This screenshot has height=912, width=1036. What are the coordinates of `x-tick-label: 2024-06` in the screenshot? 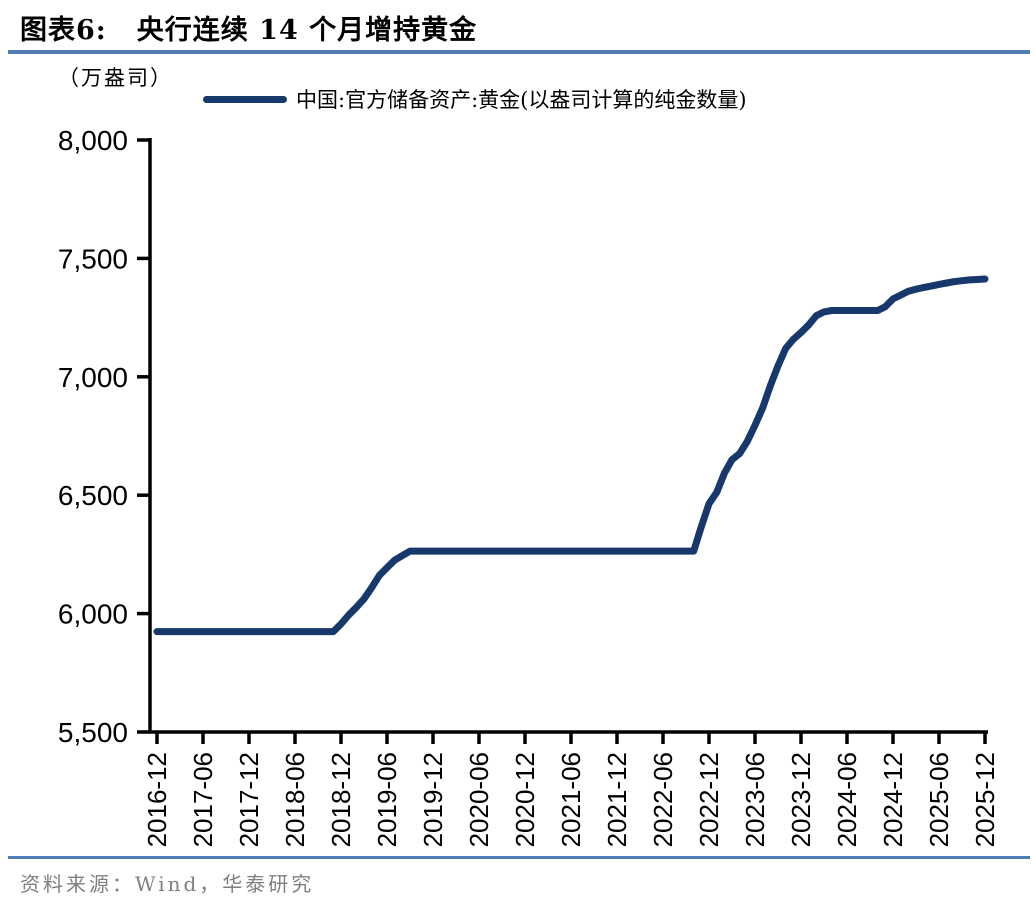 It's located at (847, 799).